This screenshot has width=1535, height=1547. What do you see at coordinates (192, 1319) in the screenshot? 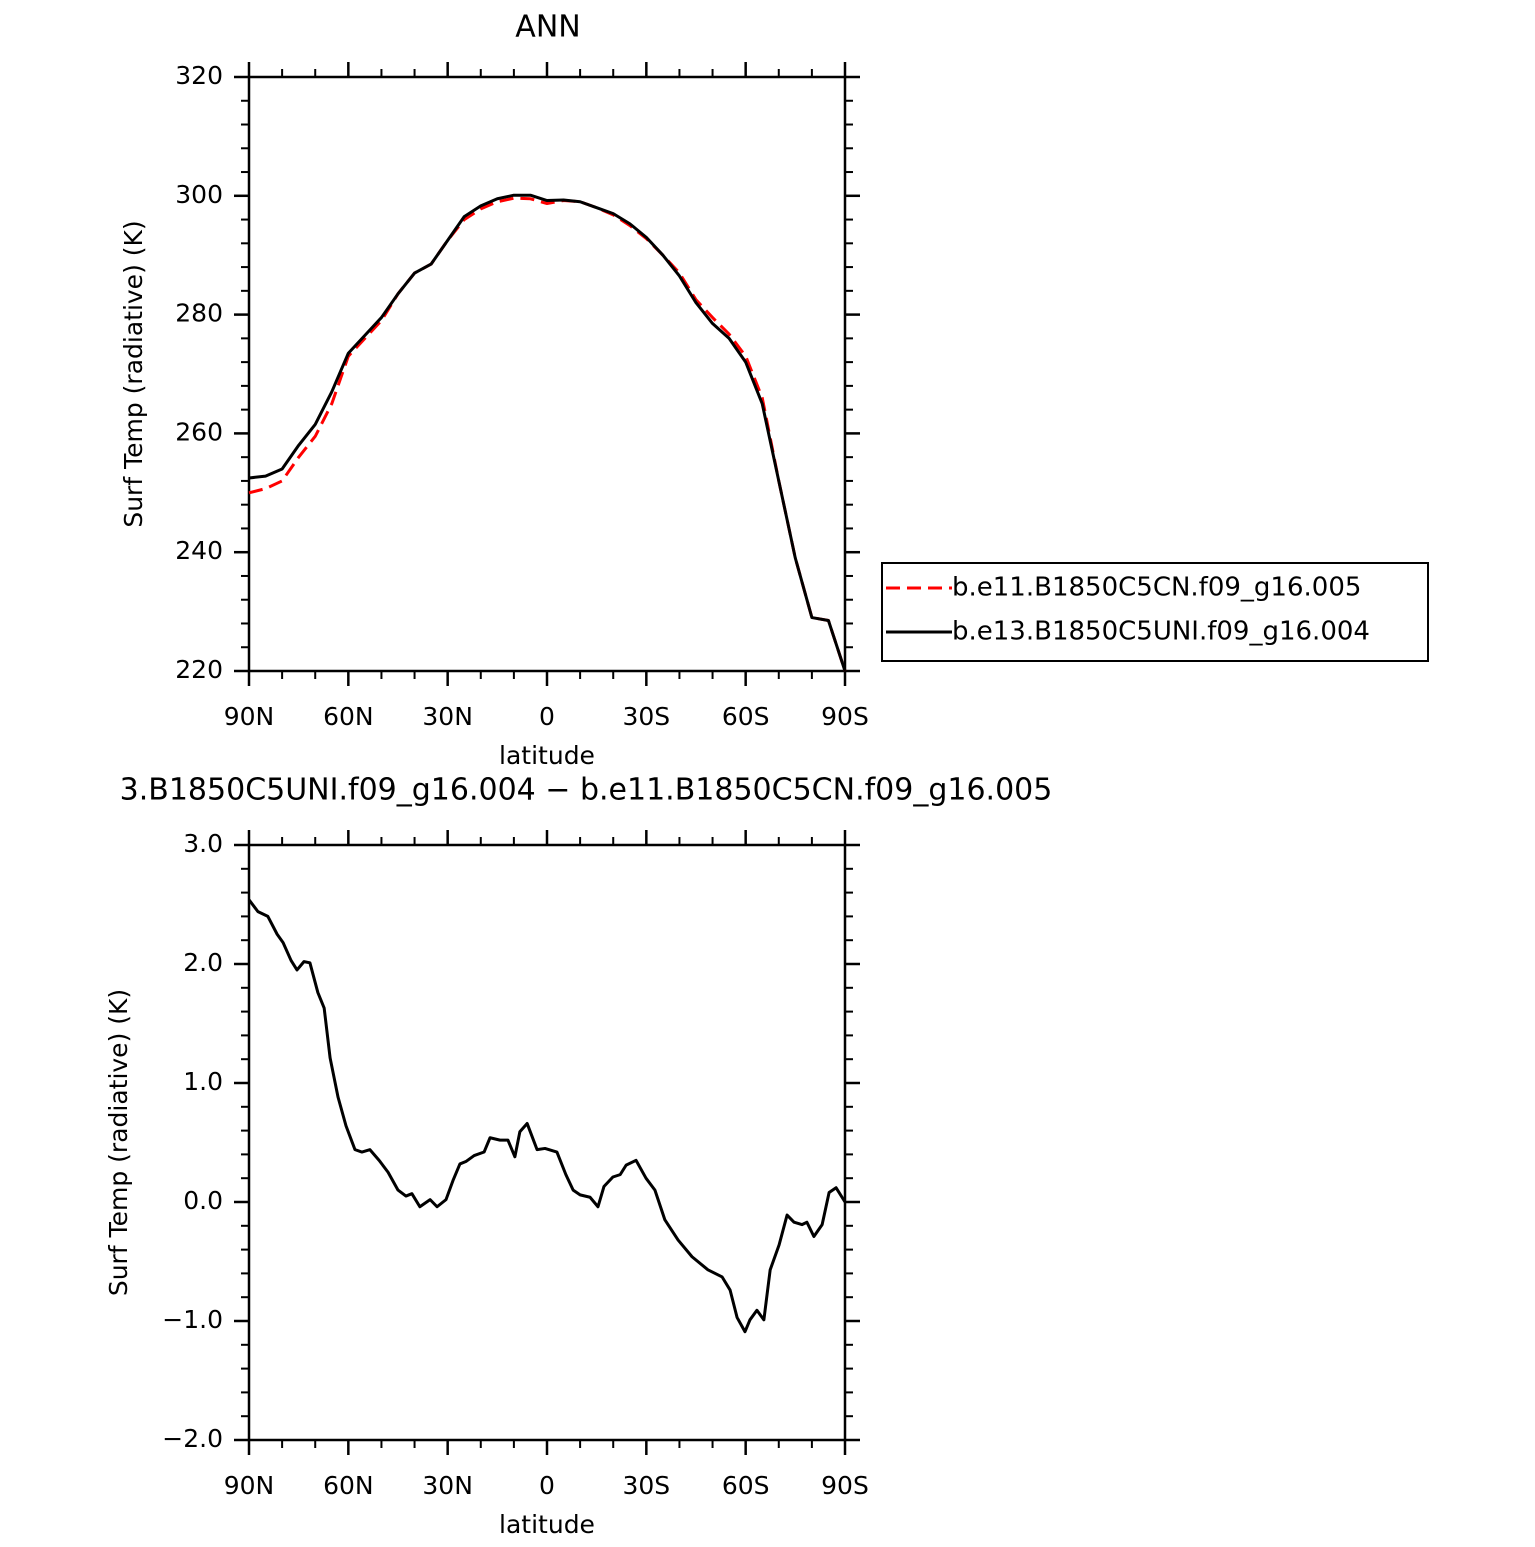
I see `y-tick-label: −1.0` at bounding box center [192, 1319].